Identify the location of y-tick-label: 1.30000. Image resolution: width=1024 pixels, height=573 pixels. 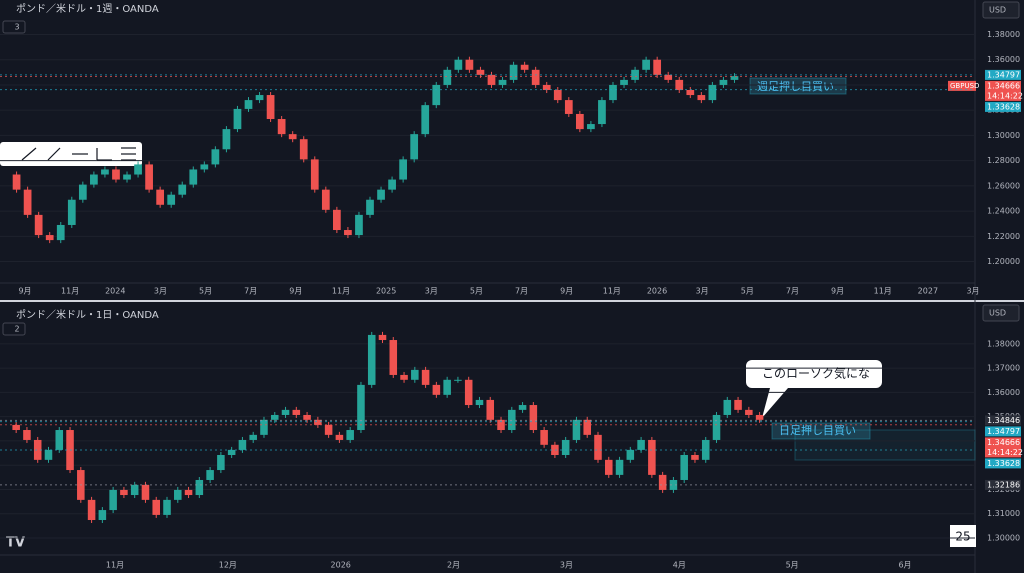
(1003, 537).